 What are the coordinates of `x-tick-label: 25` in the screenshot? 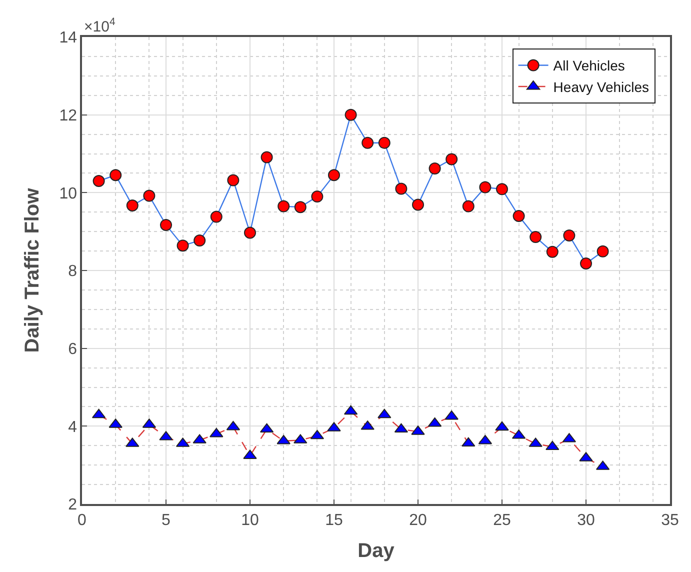 It's located at (502, 520).